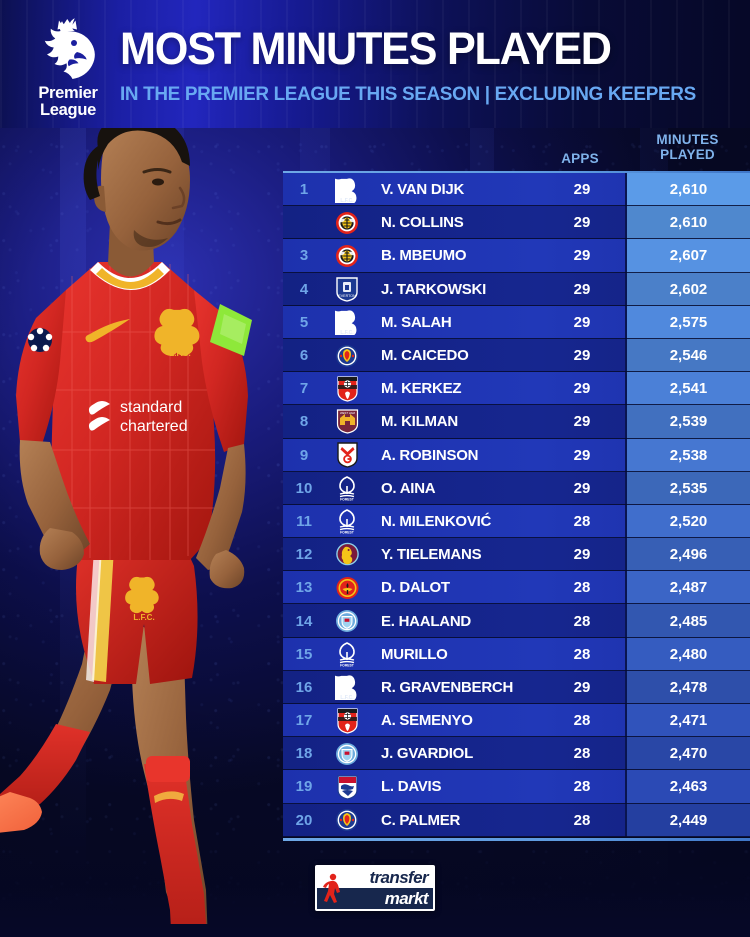 The image size is (750, 937). I want to click on svg-text: chartered, so click(154, 426).